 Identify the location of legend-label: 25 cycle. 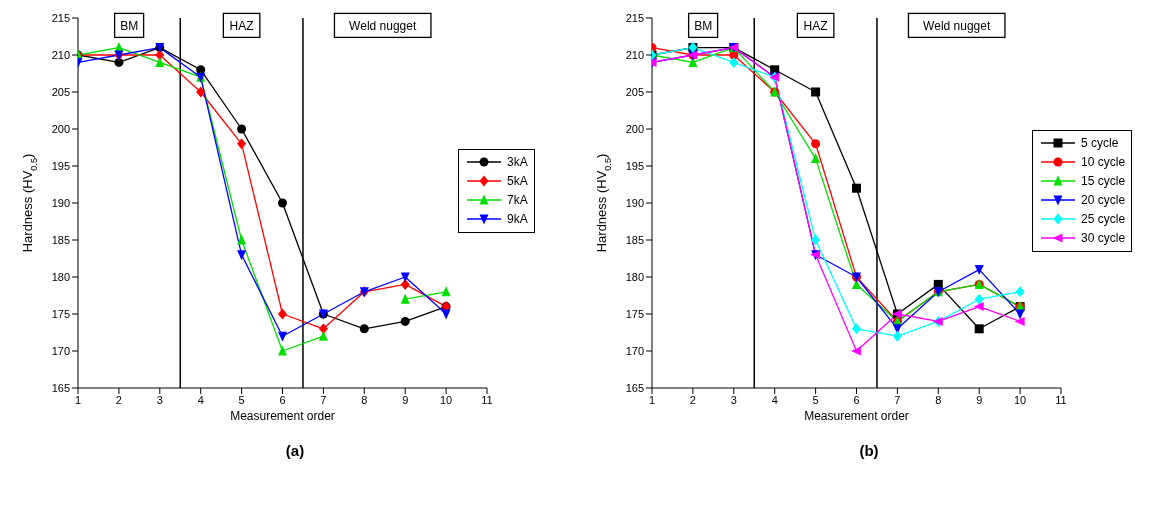
(1103, 219).